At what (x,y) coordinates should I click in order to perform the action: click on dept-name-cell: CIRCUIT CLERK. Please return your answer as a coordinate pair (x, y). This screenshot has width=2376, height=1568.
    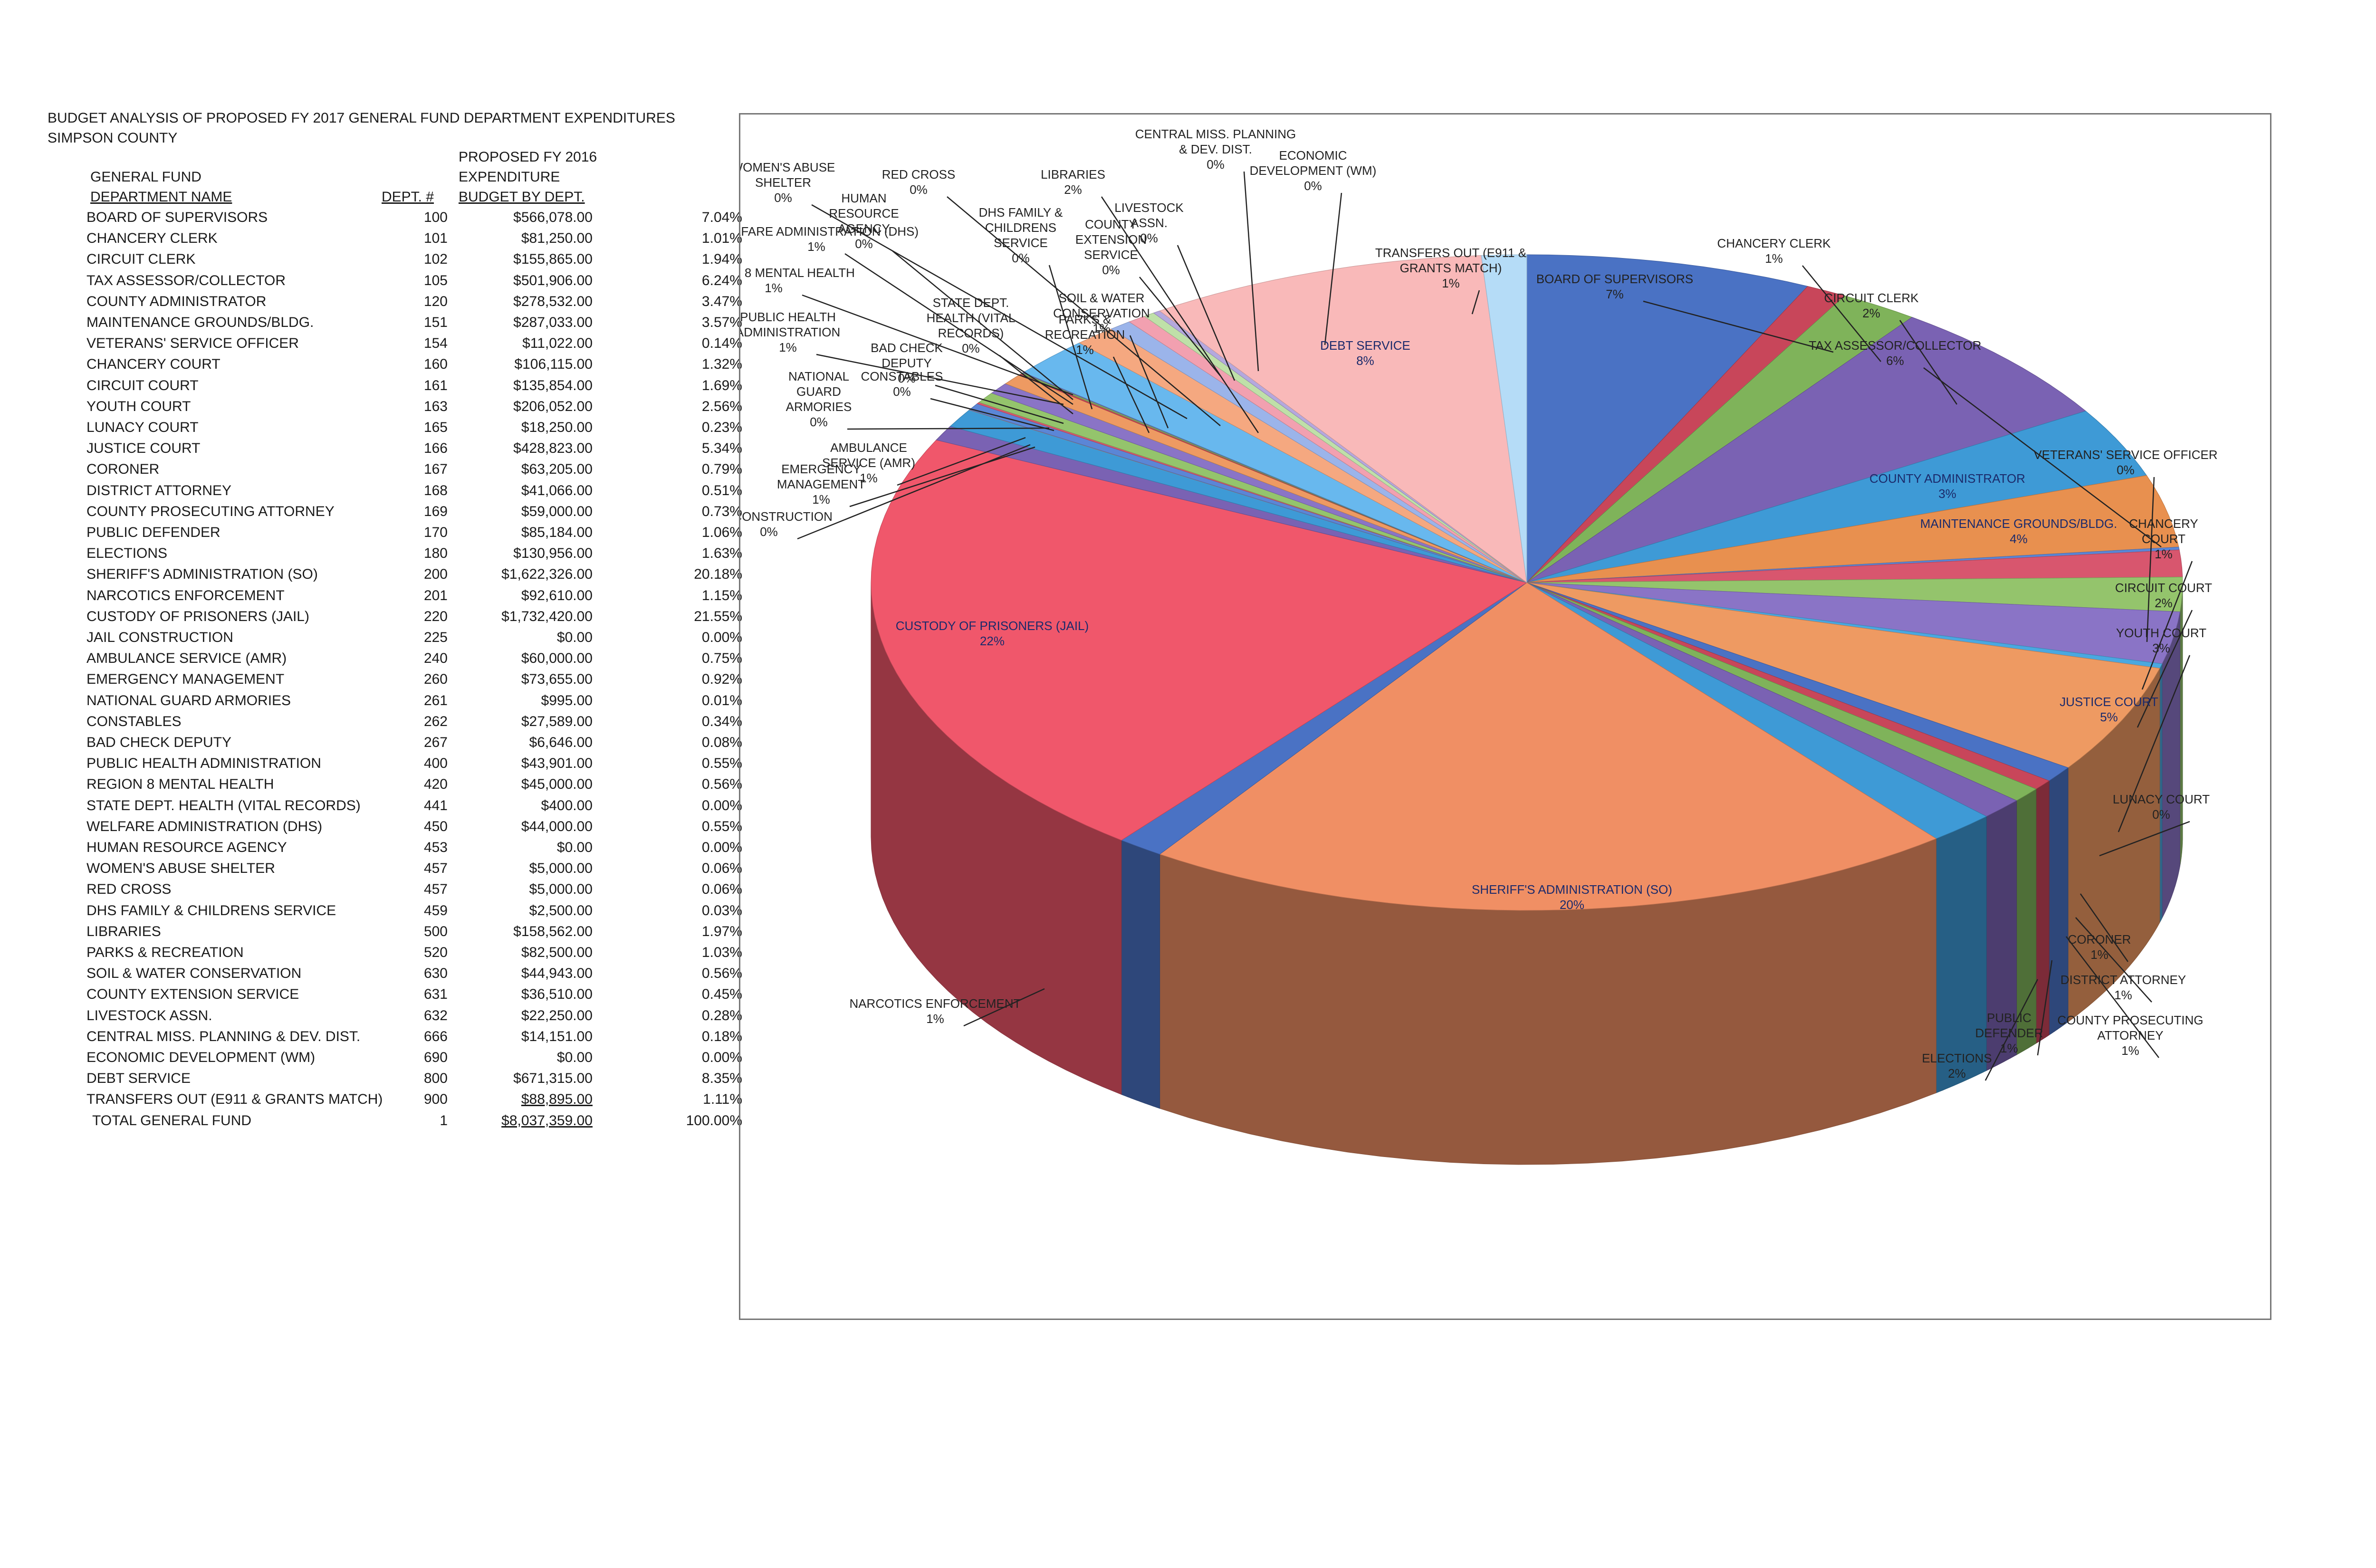
    Looking at the image, I should click on (141, 260).